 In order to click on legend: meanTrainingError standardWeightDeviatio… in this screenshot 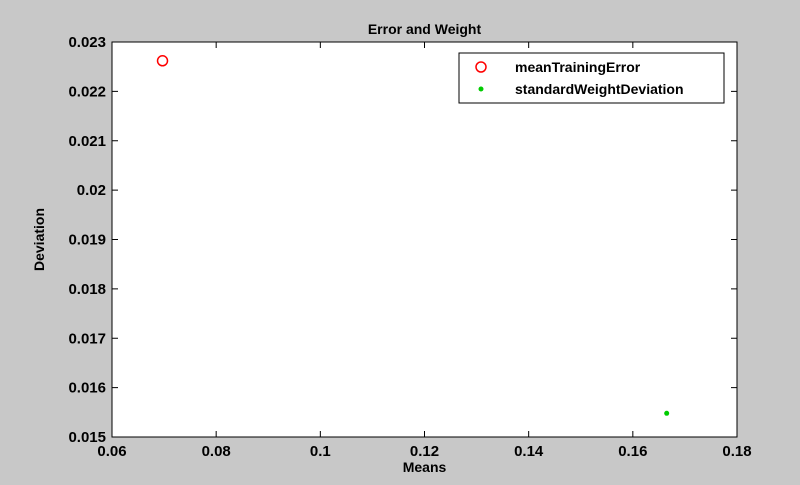, I will do `click(591, 78)`.